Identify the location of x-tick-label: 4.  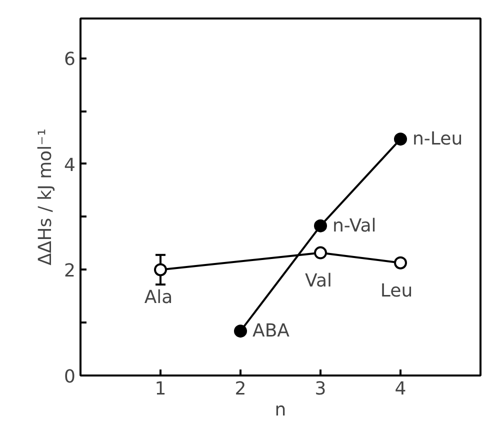
(400, 389).